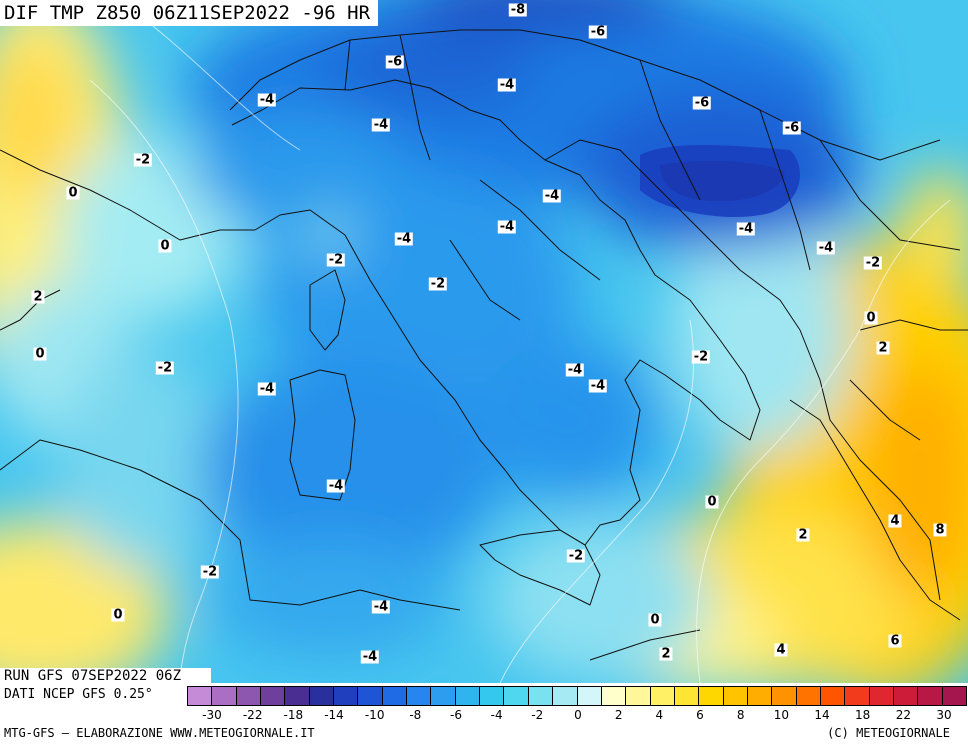 This screenshot has width=968, height=745. Describe the element at coordinates (781, 715) in the screenshot. I see `colorbar-tick-label: 10` at that location.